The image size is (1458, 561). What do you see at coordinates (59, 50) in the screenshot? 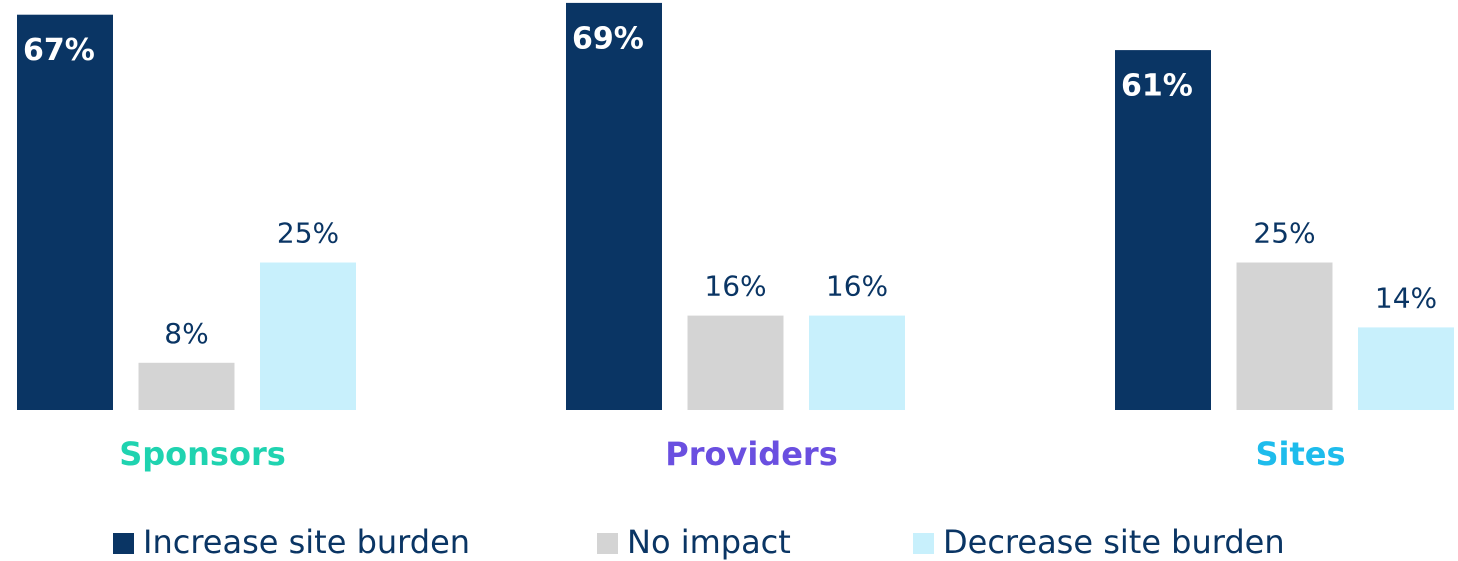
I see `value-label: 67%` at bounding box center [59, 50].